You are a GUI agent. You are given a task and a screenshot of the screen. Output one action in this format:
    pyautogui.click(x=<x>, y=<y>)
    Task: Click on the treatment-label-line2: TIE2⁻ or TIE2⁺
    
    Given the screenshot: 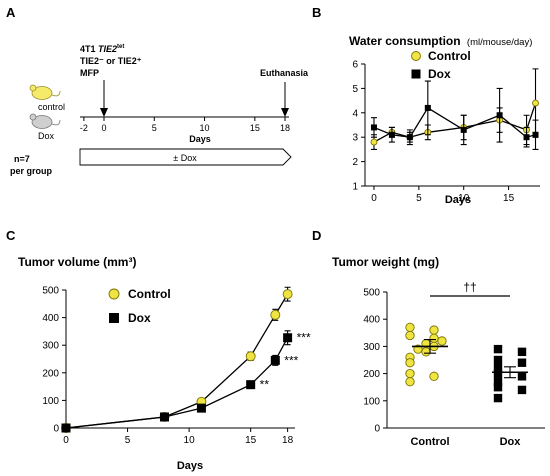 What is the action you would take?
    pyautogui.click(x=111, y=61)
    